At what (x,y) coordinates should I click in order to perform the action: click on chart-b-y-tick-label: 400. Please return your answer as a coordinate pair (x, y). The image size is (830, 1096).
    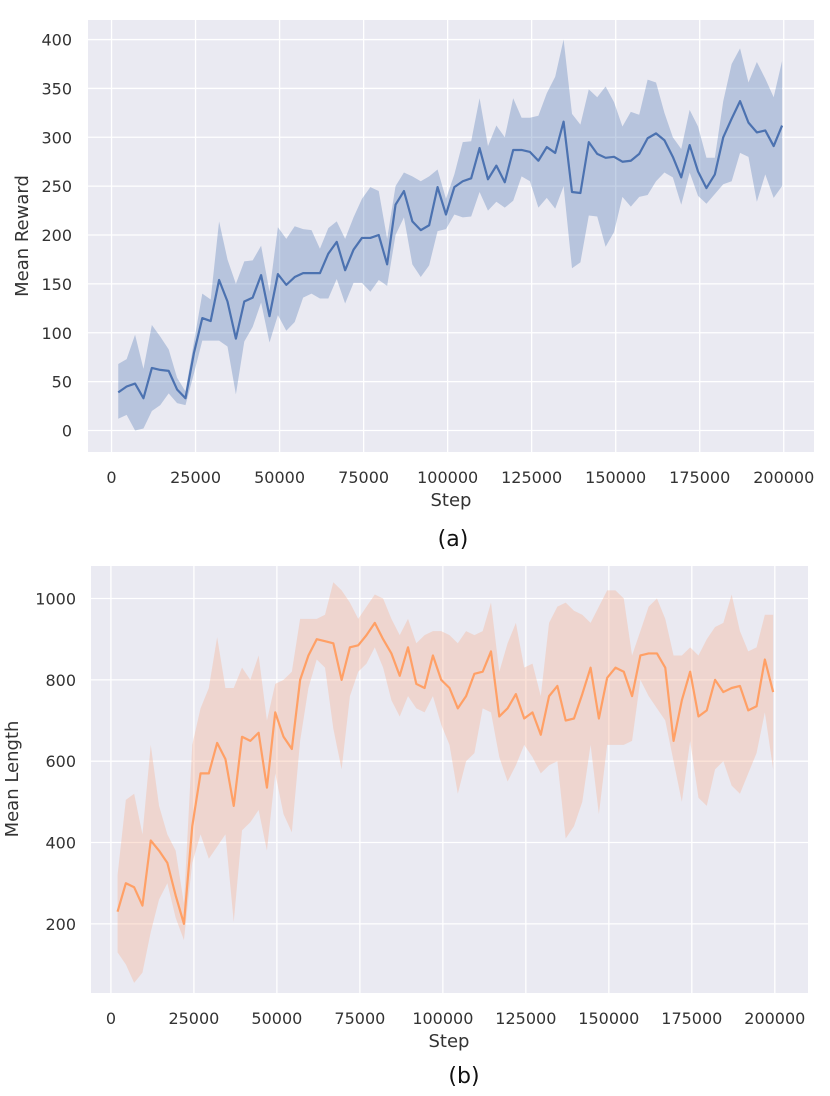
    Looking at the image, I should click on (60, 843).